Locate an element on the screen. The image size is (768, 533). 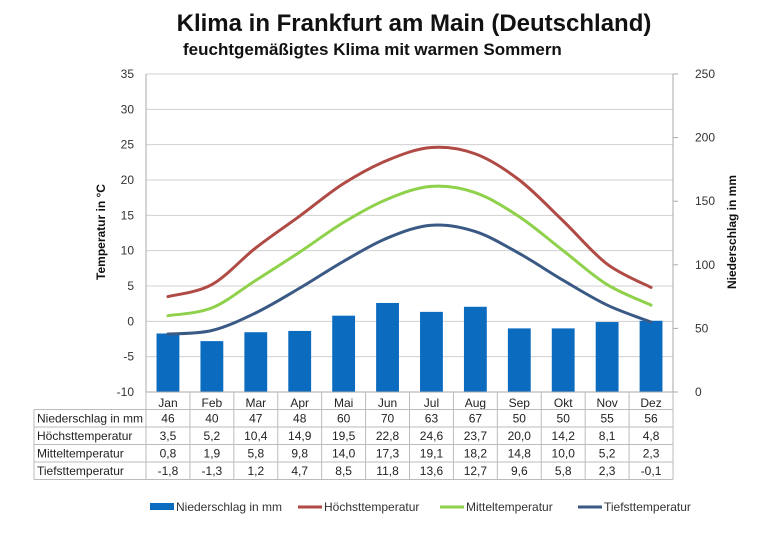
bar-aug is located at coordinates (475, 349).